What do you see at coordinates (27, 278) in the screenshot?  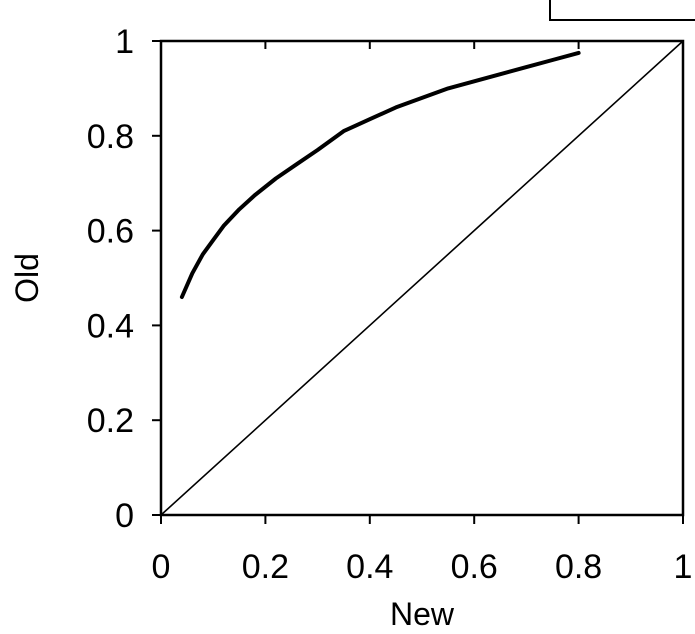 I see `y-axis-title: Old` at bounding box center [27, 278].